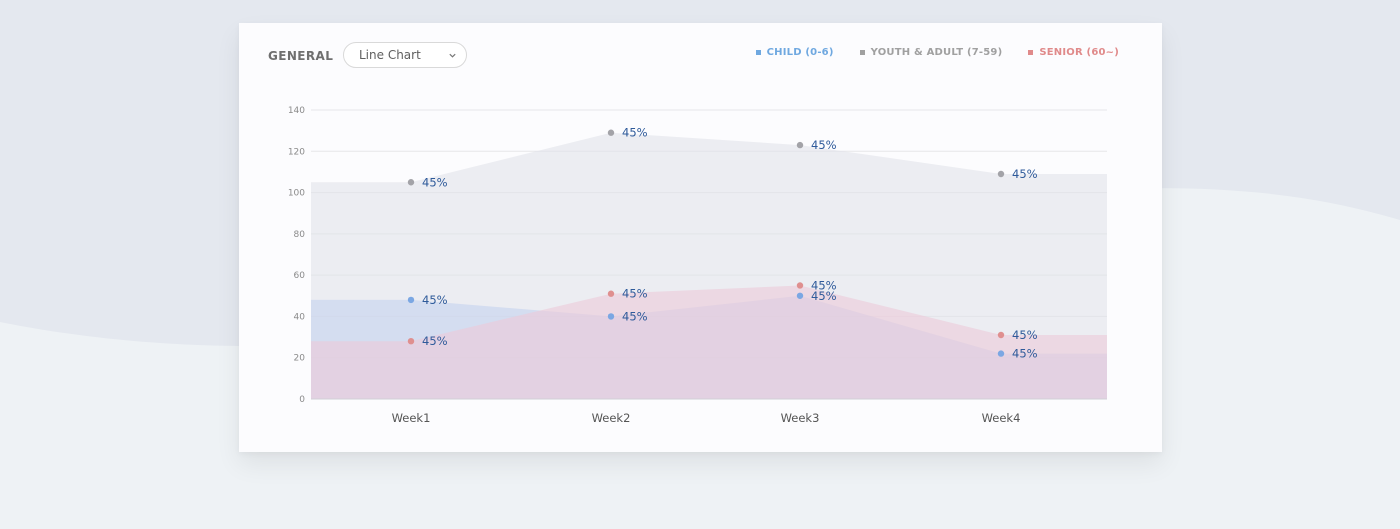 The width and height of the screenshot is (1400, 529). Describe the element at coordinates (390, 55) in the screenshot. I see `chart-type-select-value: Line Chart` at that location.